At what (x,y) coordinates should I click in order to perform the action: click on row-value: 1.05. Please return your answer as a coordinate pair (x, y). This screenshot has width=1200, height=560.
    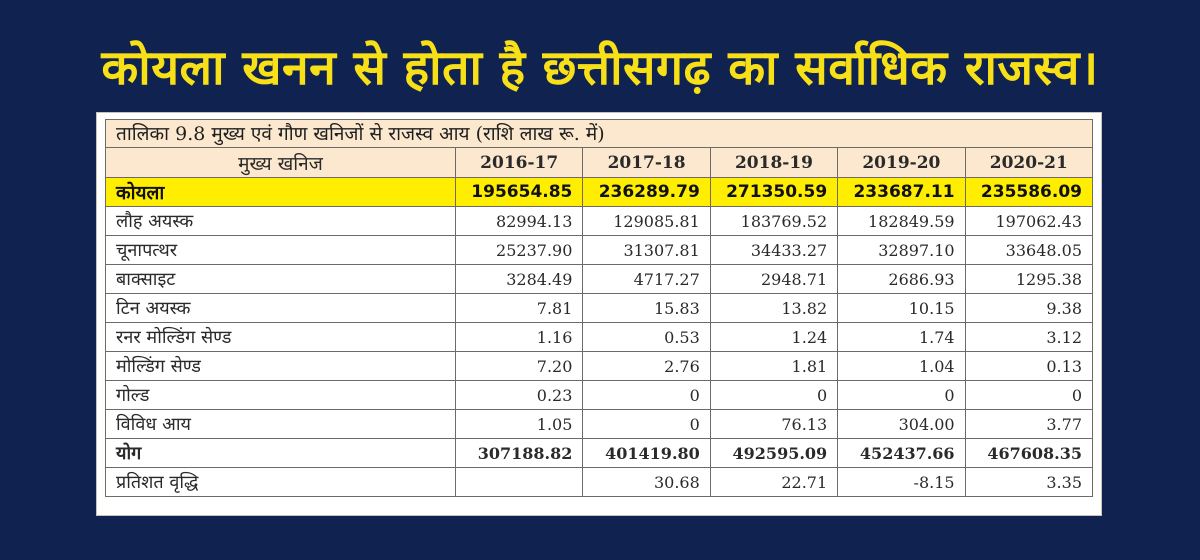
    Looking at the image, I should click on (519, 424).